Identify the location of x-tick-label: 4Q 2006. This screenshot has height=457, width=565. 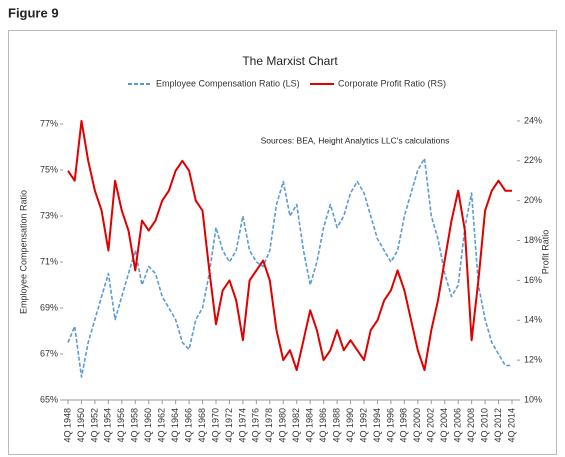
(458, 425).